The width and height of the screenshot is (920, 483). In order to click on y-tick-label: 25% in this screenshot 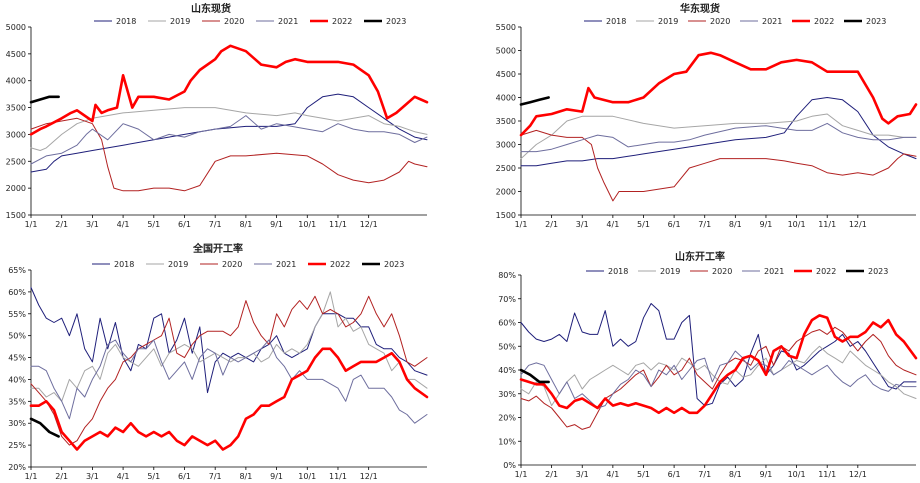, I will do `click(17, 445)`.